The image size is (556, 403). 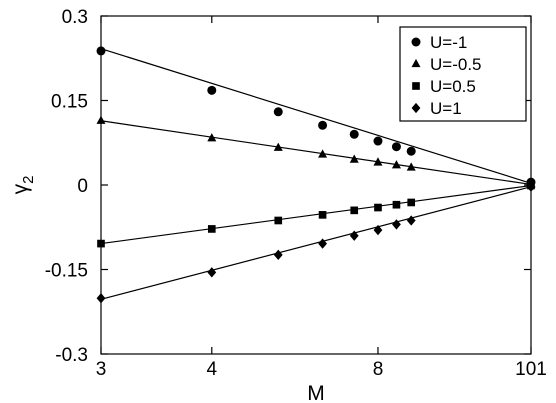 I want to click on legend-marker-circle, so click(x=416, y=42).